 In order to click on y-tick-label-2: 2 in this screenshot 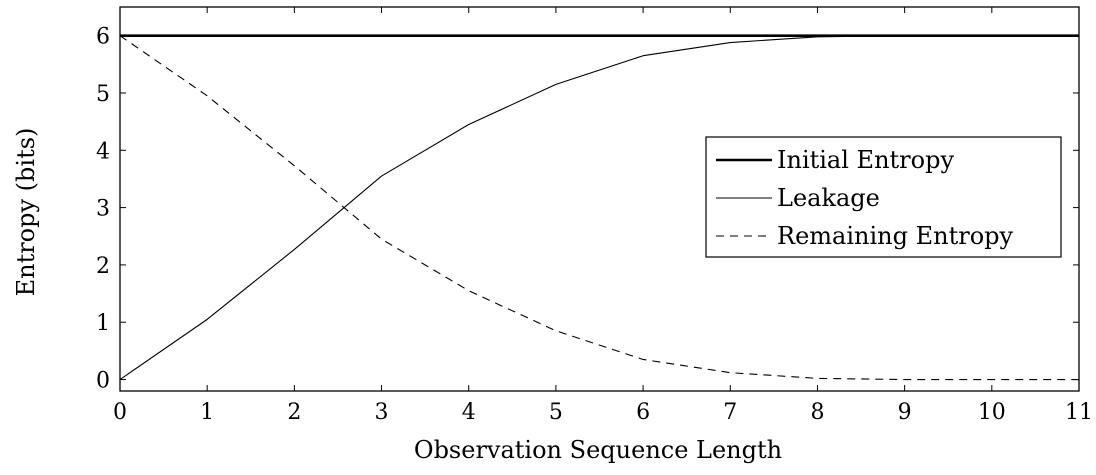, I will do `click(103, 266)`.